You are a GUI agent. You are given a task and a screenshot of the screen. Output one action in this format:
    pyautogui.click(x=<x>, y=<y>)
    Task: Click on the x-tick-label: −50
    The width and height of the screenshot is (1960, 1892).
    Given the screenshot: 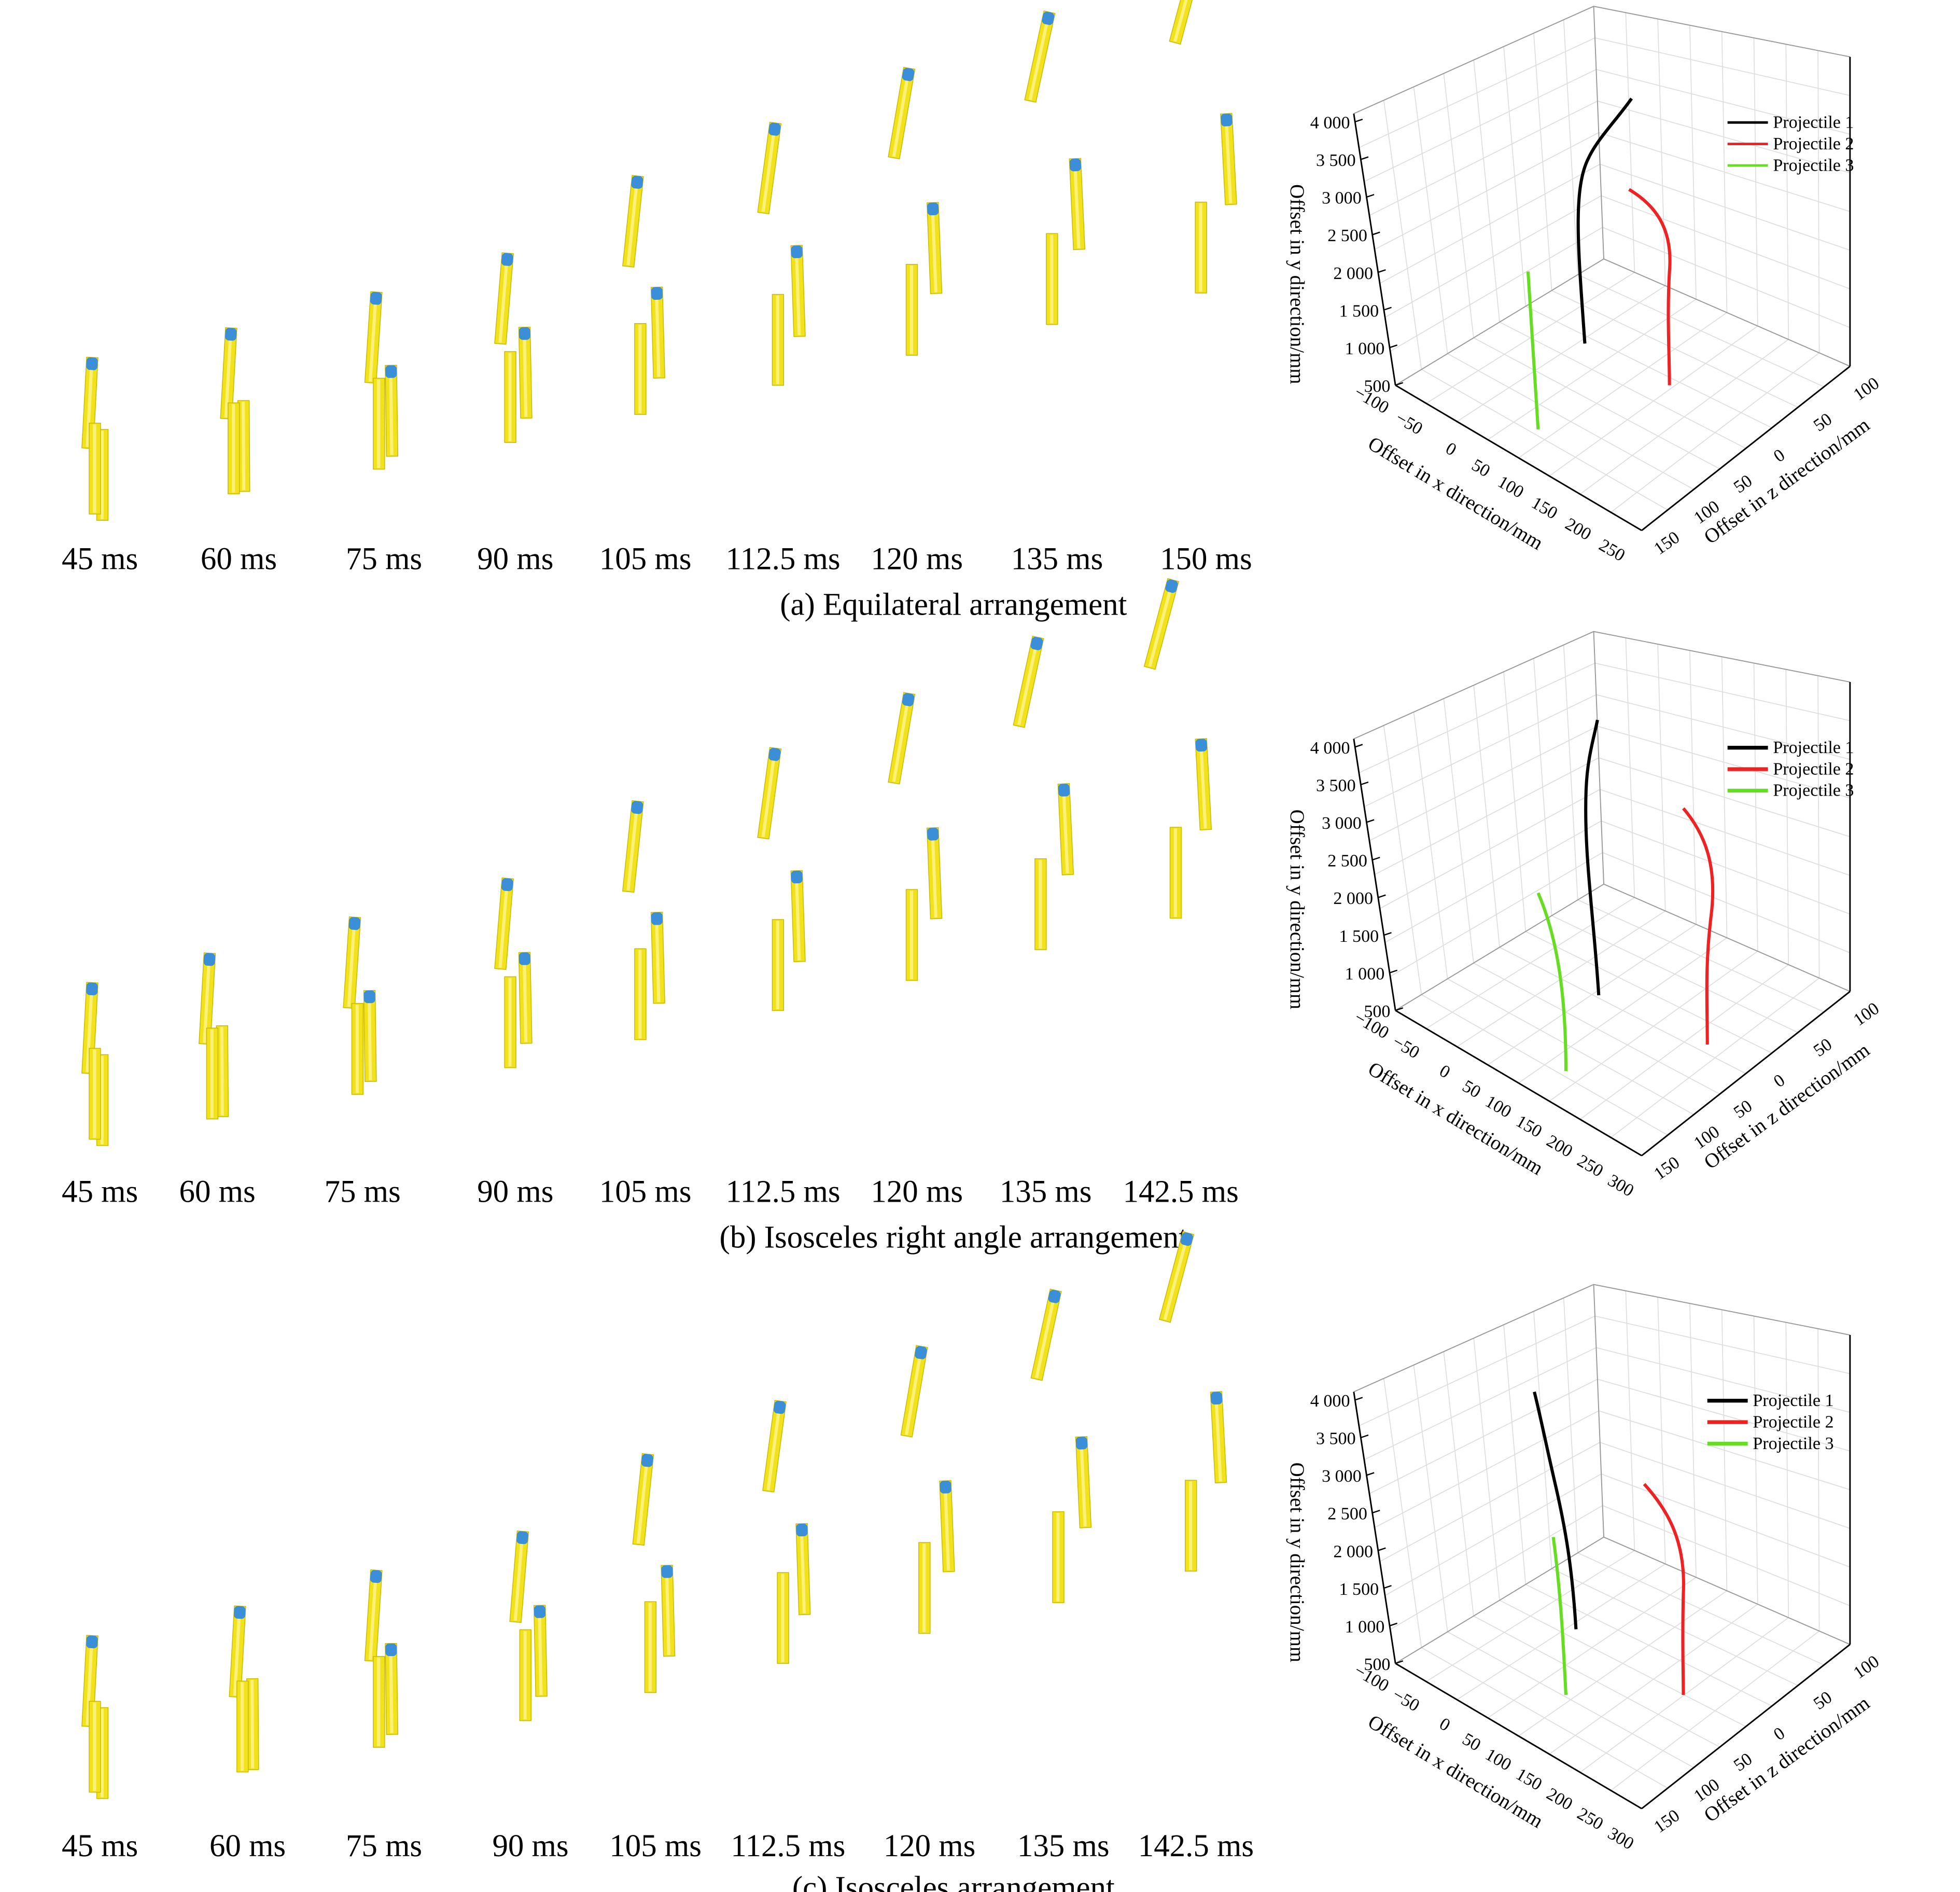 What is the action you would take?
    pyautogui.click(x=1406, y=1047)
    